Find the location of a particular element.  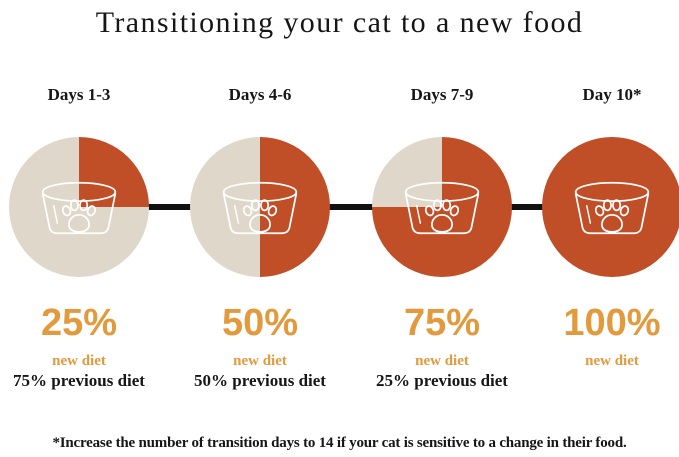

new-diet-percent: 100% is located at coordinates (612, 323).